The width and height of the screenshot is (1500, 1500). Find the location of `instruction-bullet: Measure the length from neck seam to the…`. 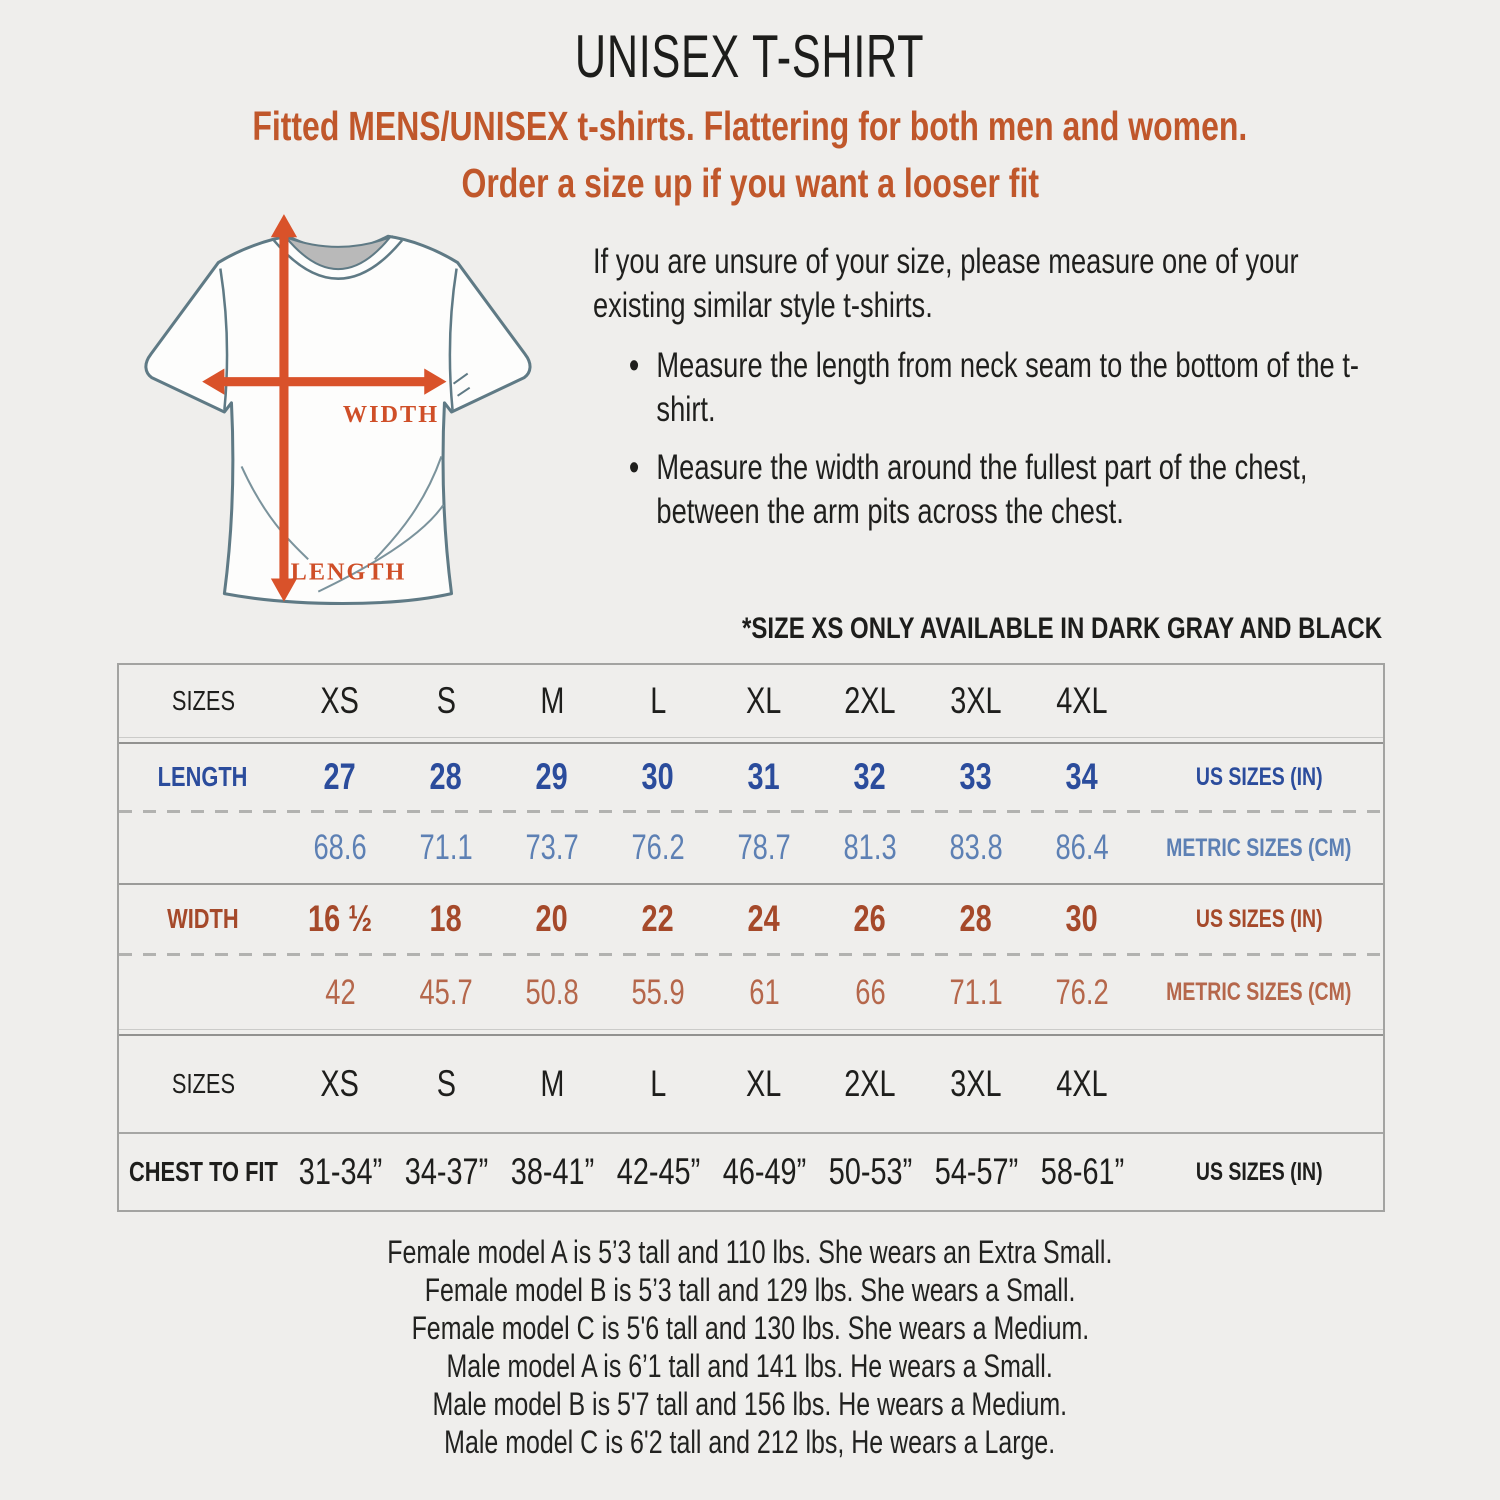

instruction-bullet: Measure the length from neck seam to the… is located at coordinates (987, 388).